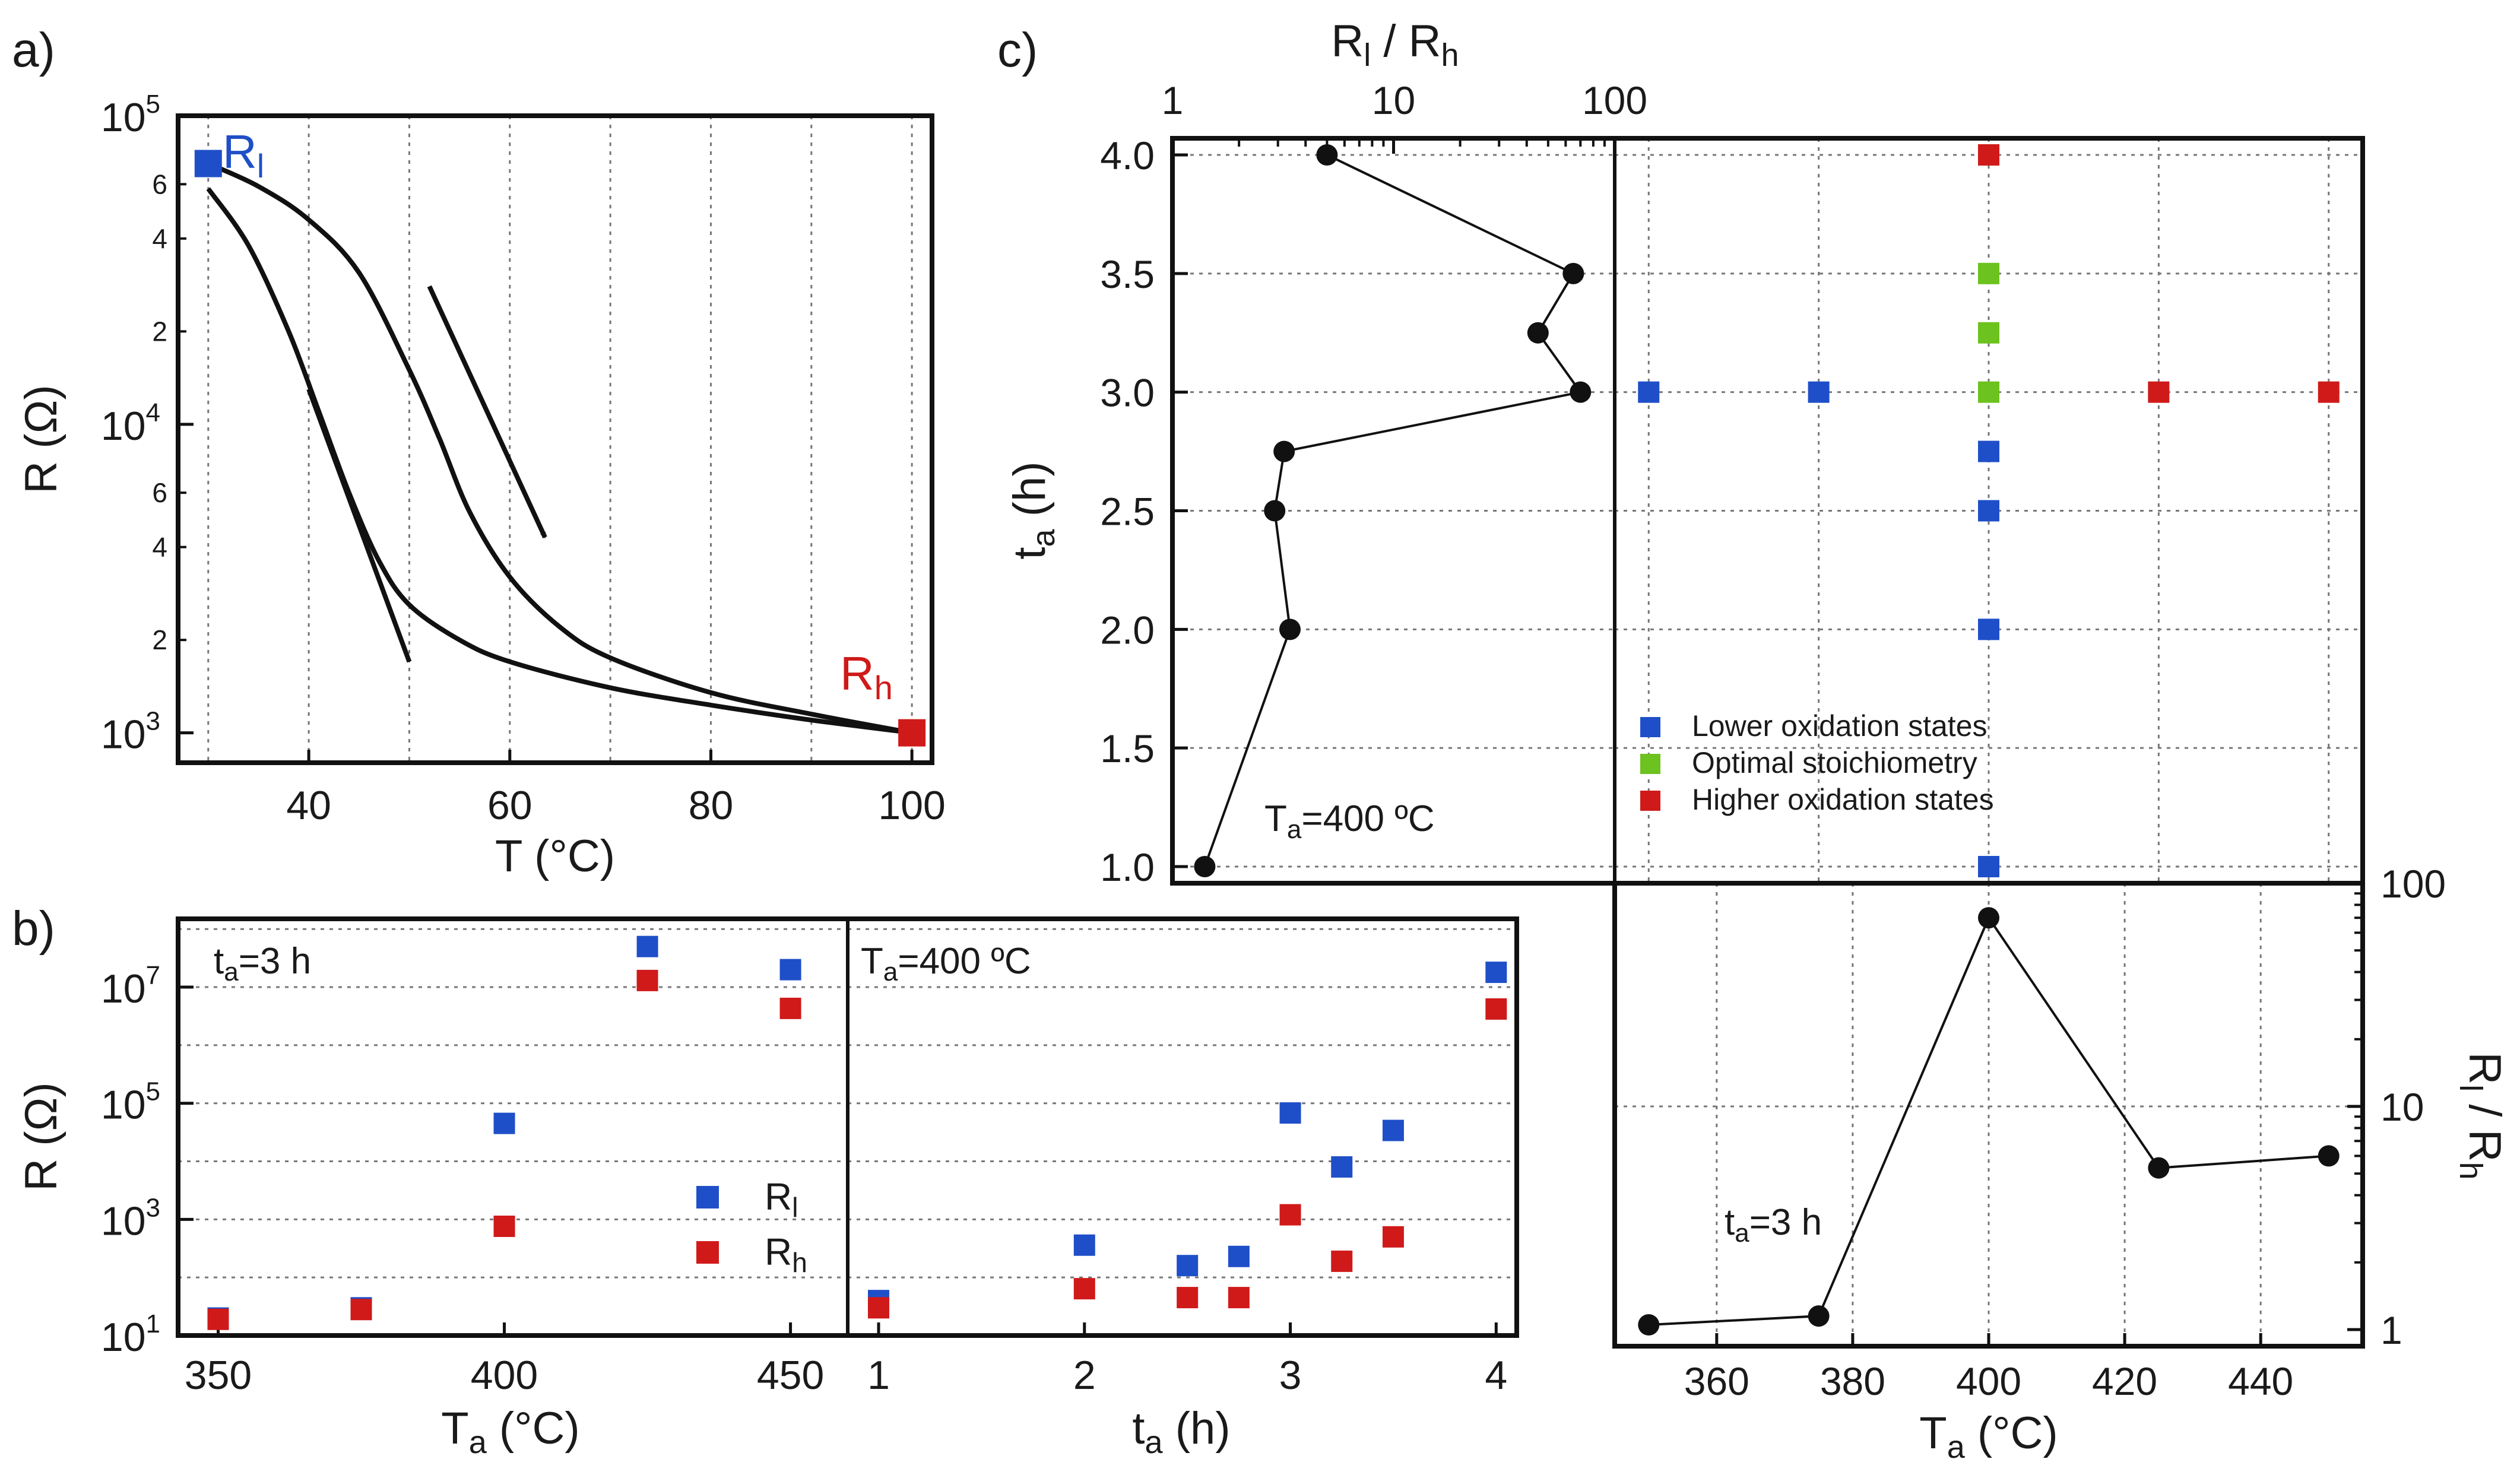 The height and width of the screenshot is (1475, 2520). I want to click on panel-b-right-annotation: Ta=400 ºC, so click(946, 963).